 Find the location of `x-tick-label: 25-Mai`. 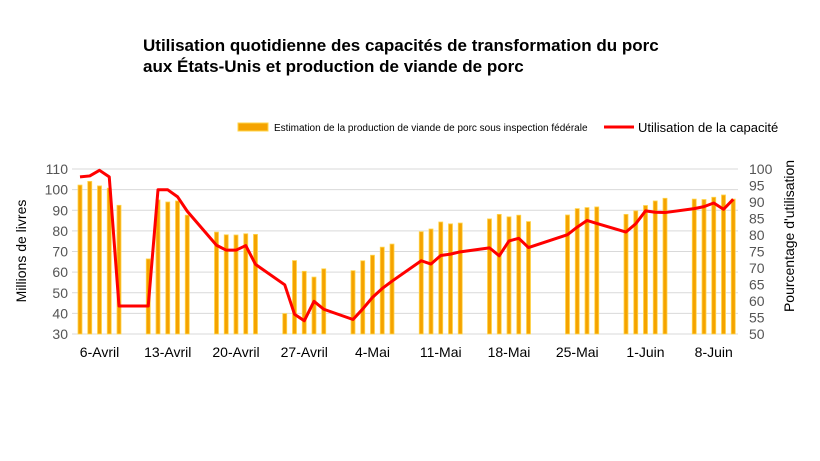

x-tick-label: 25-Mai is located at coordinates (577, 352).